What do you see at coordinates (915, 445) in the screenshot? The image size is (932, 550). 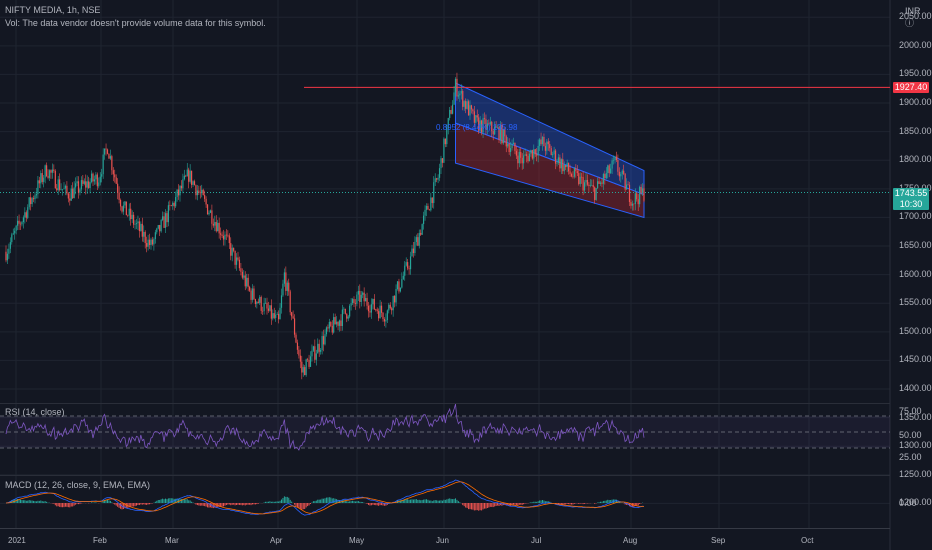 I see `price-tick-label: 1300.00` at bounding box center [915, 445].